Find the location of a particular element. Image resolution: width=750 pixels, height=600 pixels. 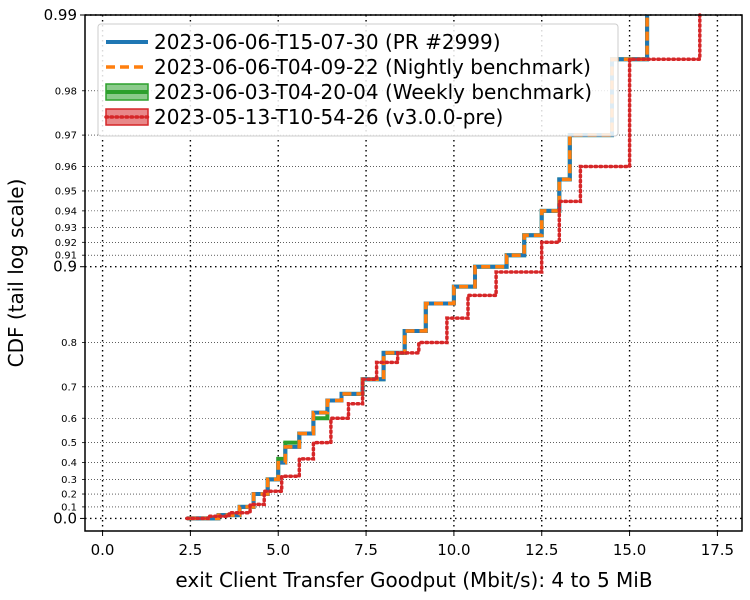

legend-label: 2023-06-06-T04-09-22 (Nightly benchmark) is located at coordinates (372, 67).